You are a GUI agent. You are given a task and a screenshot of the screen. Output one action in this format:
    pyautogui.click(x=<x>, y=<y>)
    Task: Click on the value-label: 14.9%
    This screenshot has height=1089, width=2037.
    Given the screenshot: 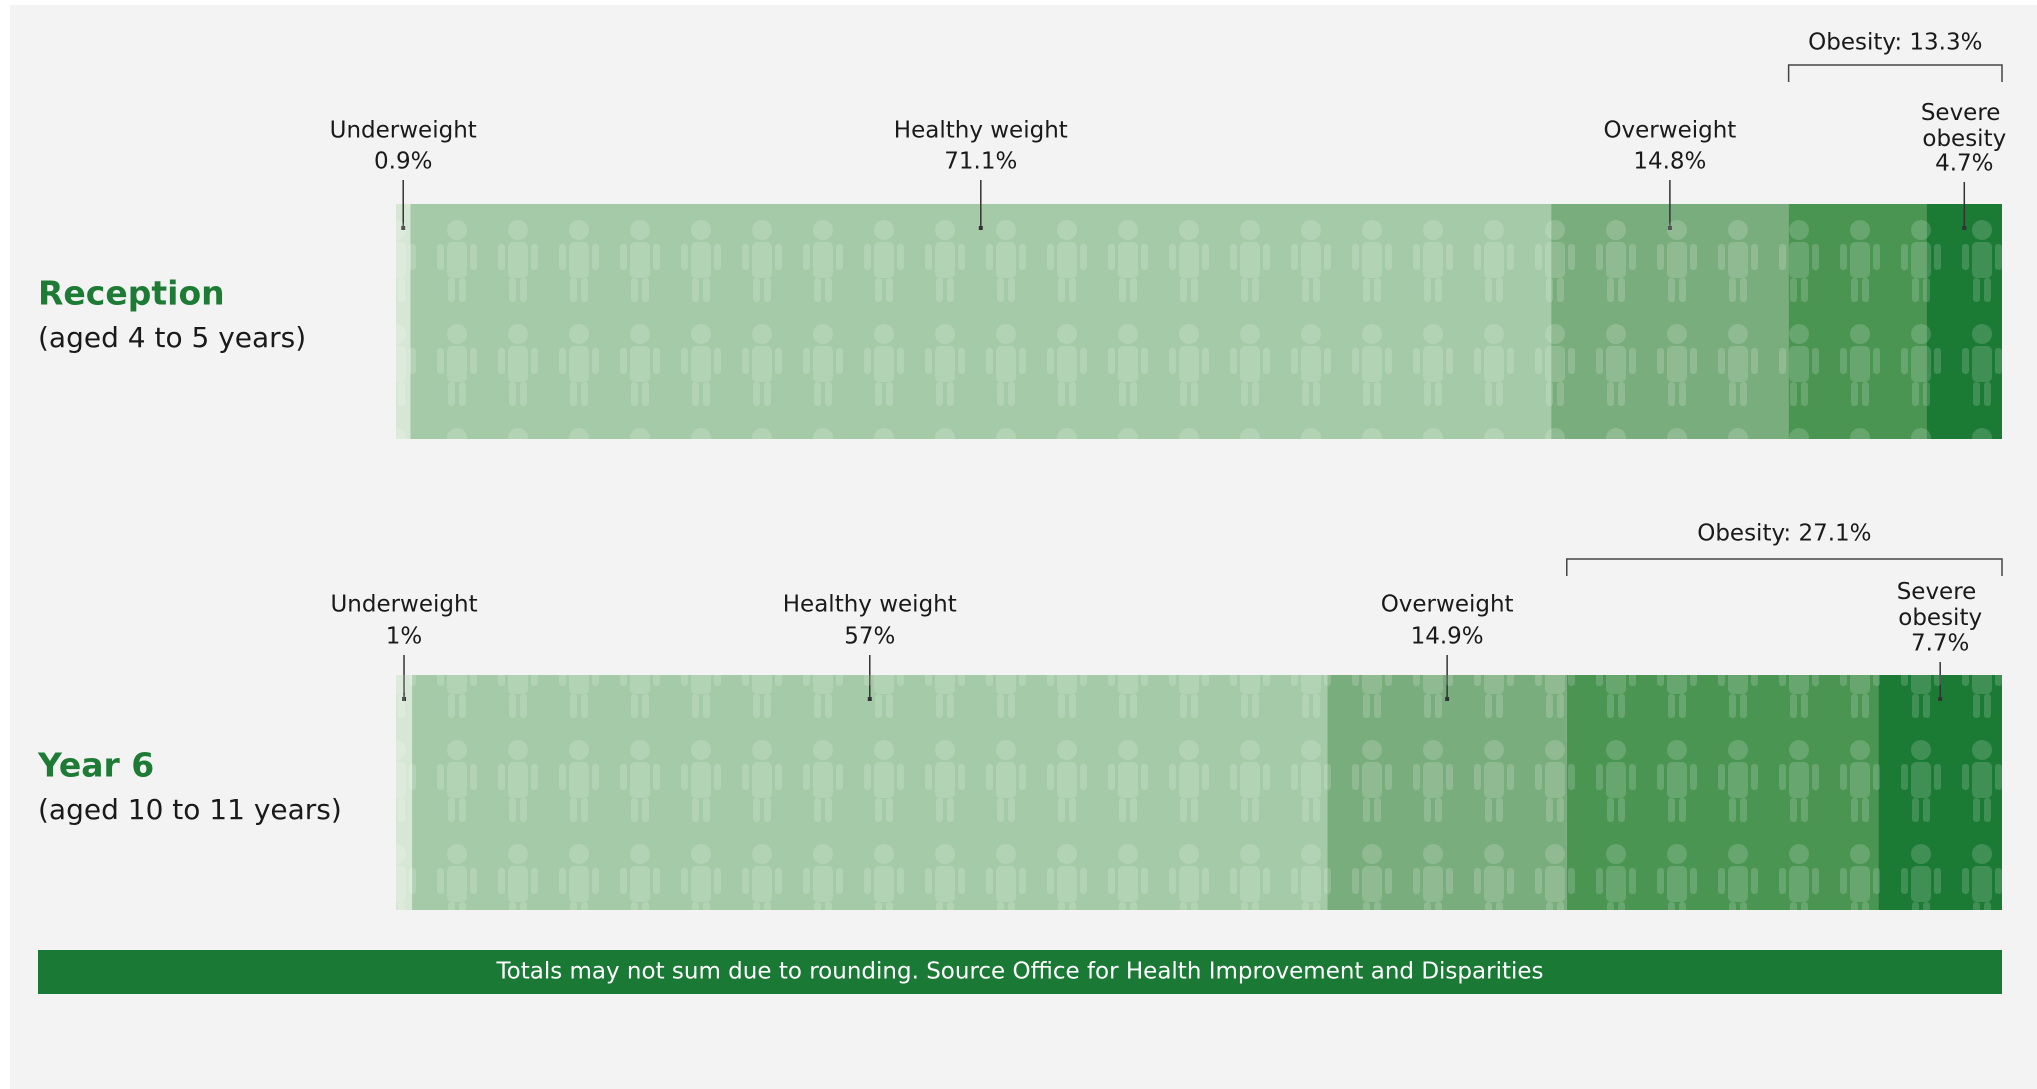 What is the action you would take?
    pyautogui.click(x=1447, y=637)
    